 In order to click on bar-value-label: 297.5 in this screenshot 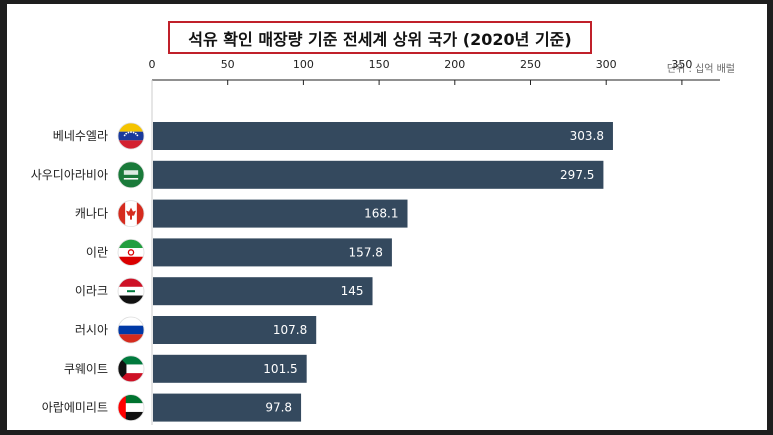, I will do `click(577, 175)`.